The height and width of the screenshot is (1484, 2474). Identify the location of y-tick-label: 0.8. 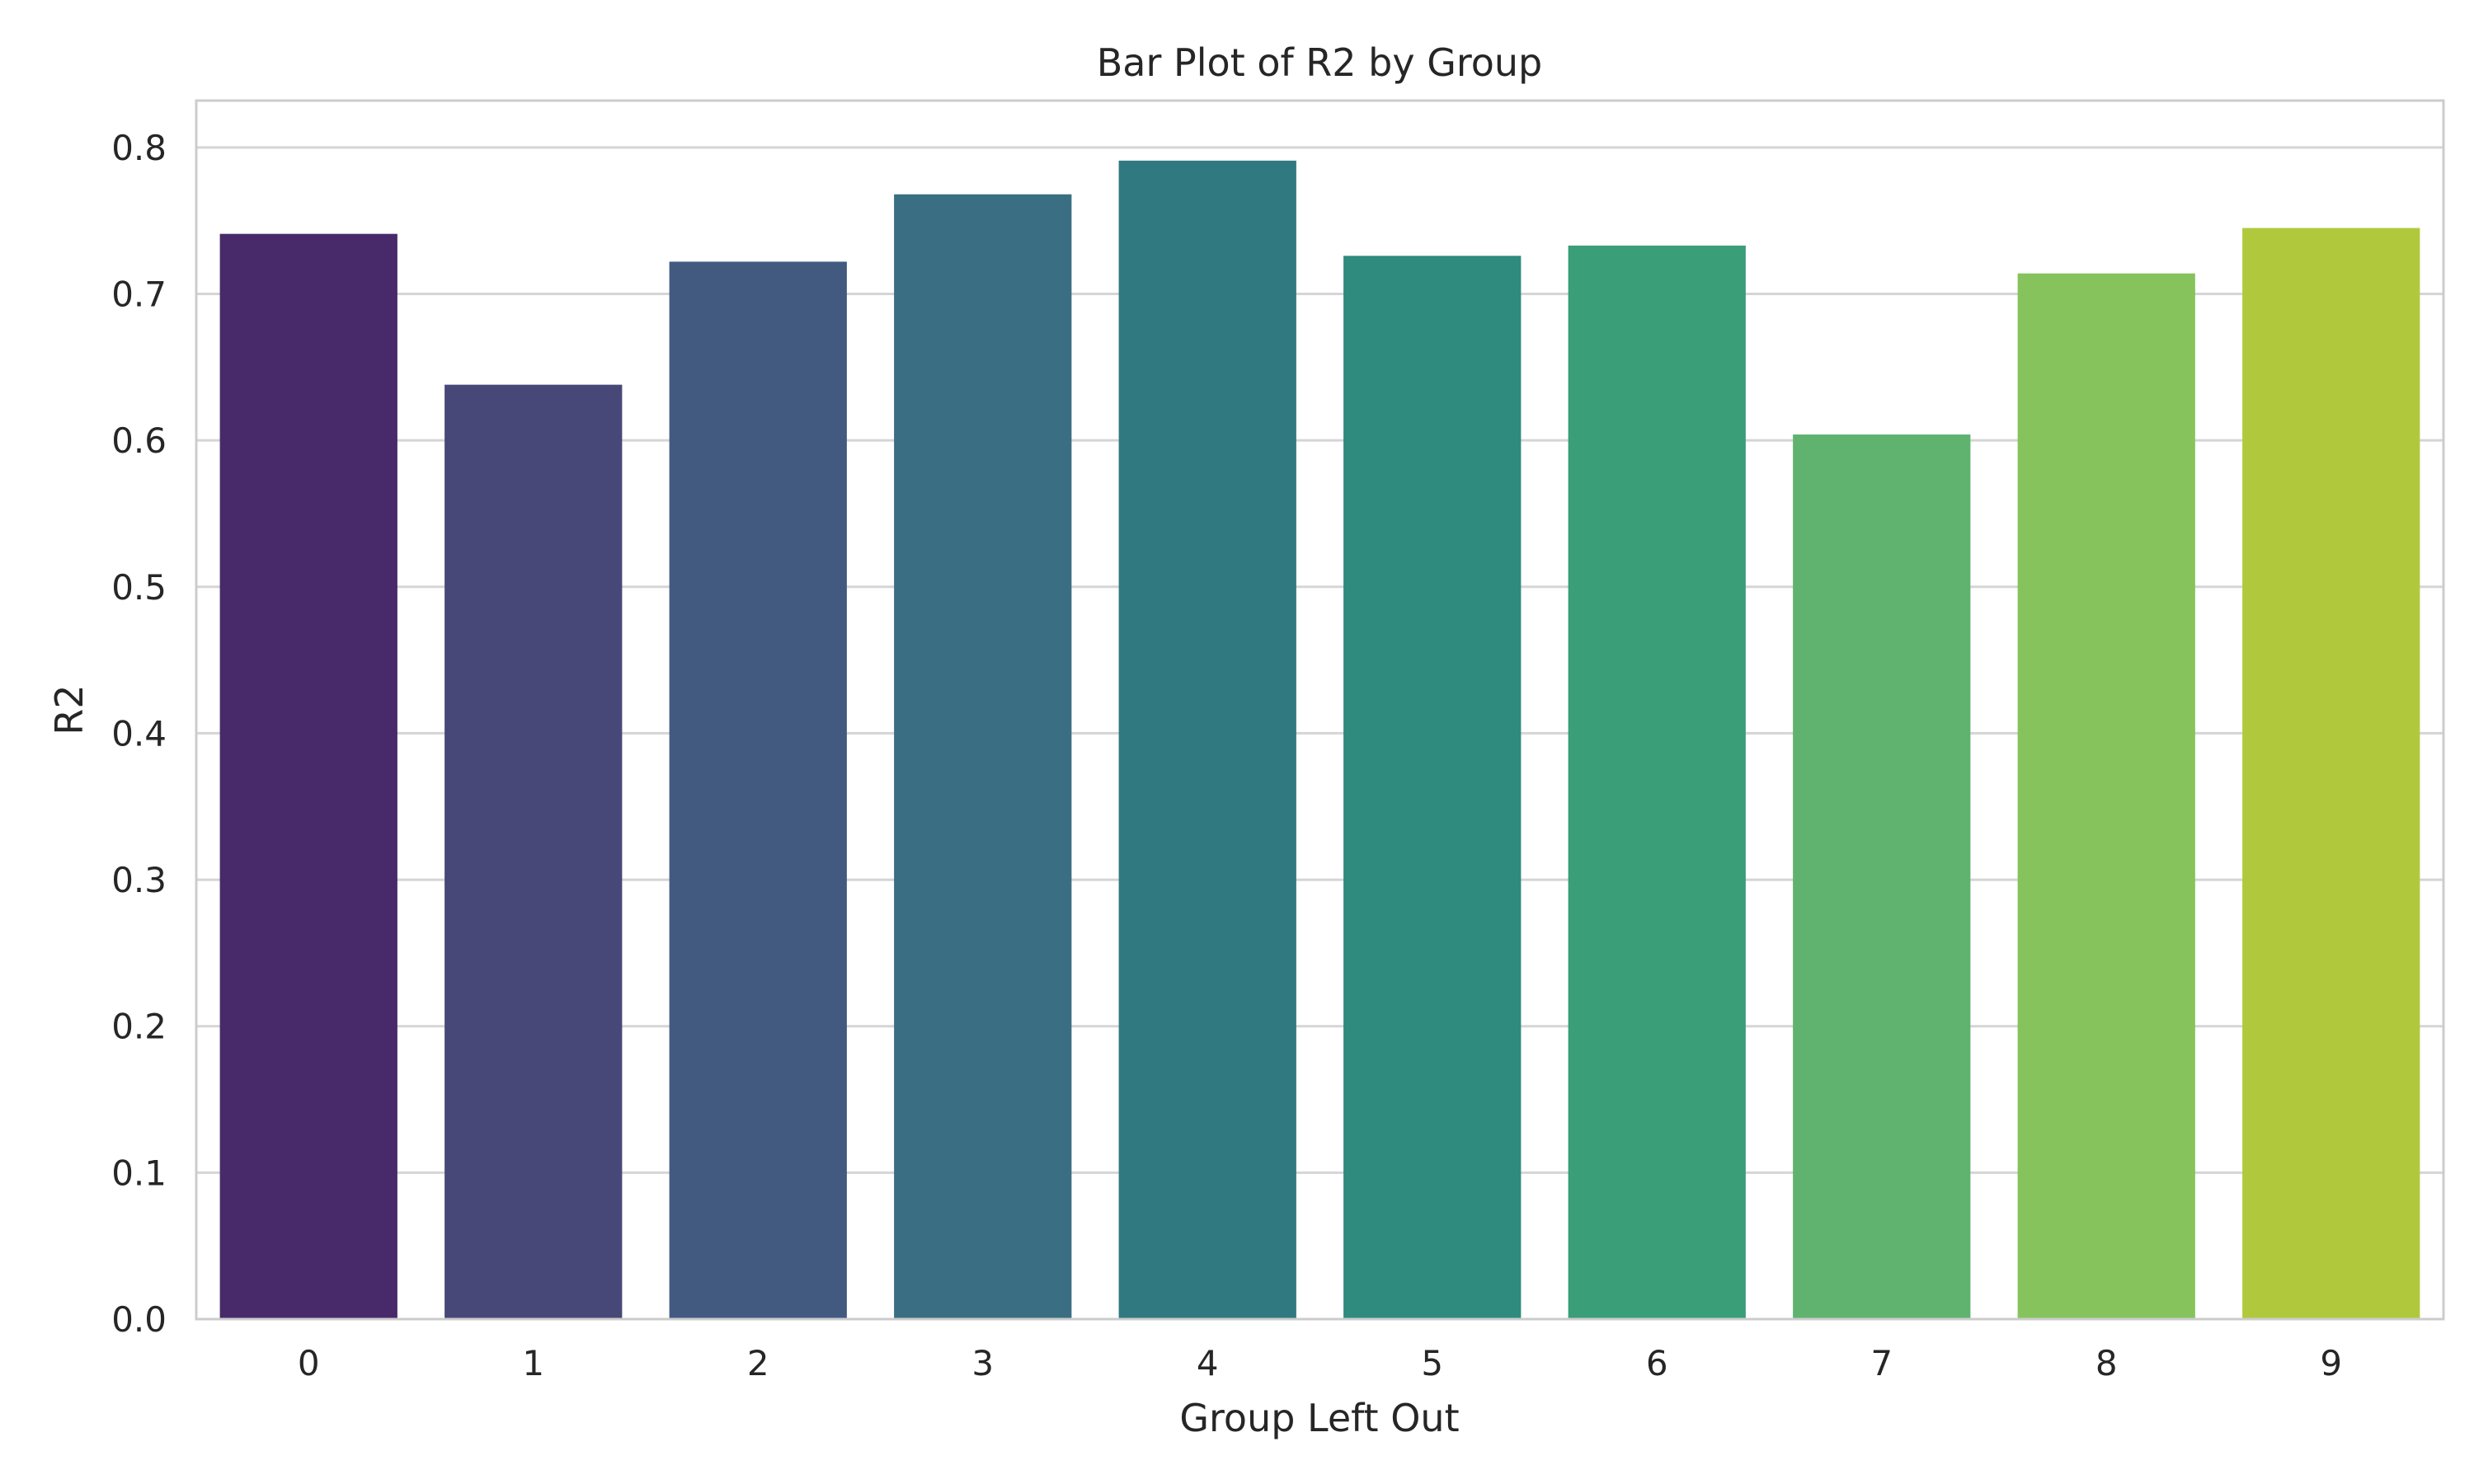
(139, 148).